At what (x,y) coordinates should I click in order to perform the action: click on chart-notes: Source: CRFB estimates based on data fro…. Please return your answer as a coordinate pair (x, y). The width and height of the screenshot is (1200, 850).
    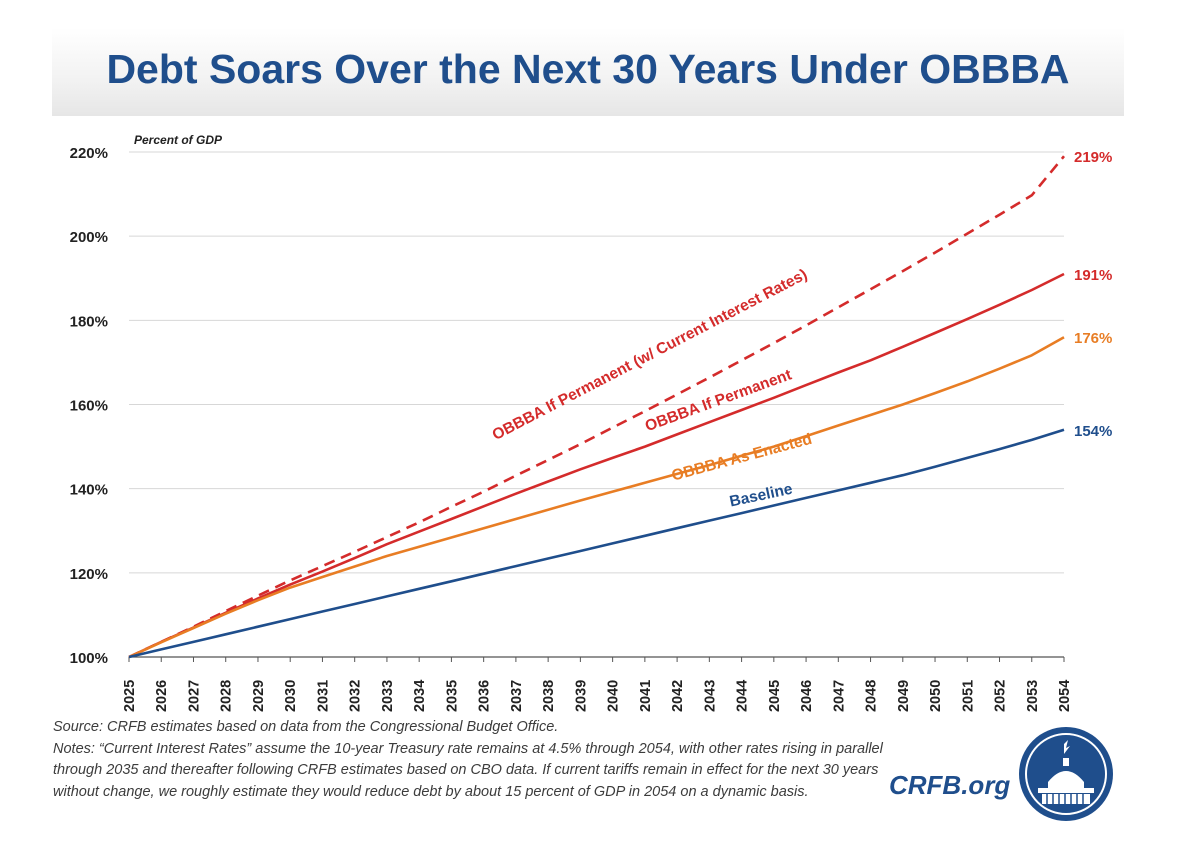
    Looking at the image, I should click on (468, 760).